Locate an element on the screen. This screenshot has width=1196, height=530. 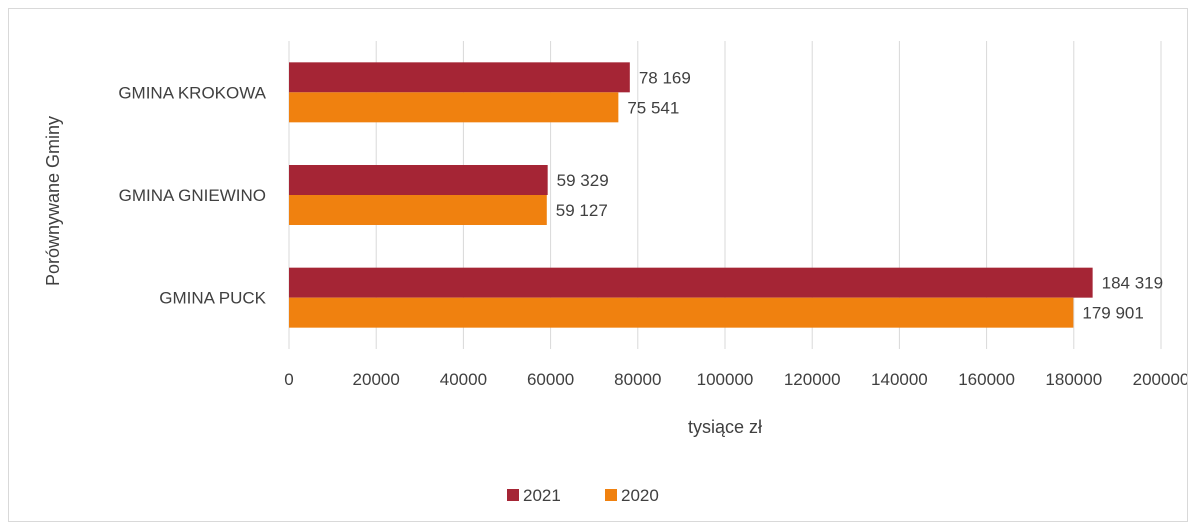
x-tick-label: 100000 is located at coordinates (725, 379).